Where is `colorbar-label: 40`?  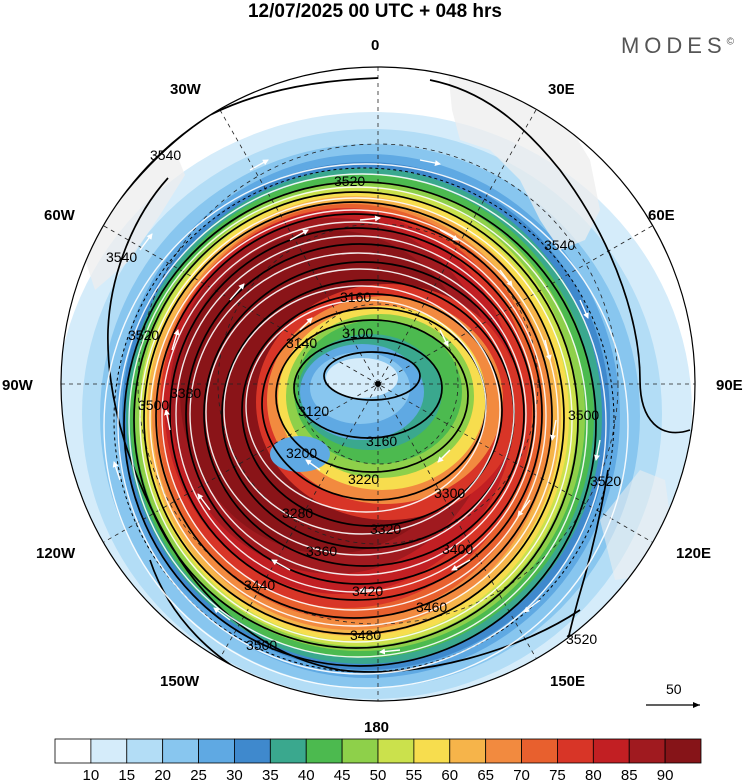 colorbar-label: 40 is located at coordinates (306, 774).